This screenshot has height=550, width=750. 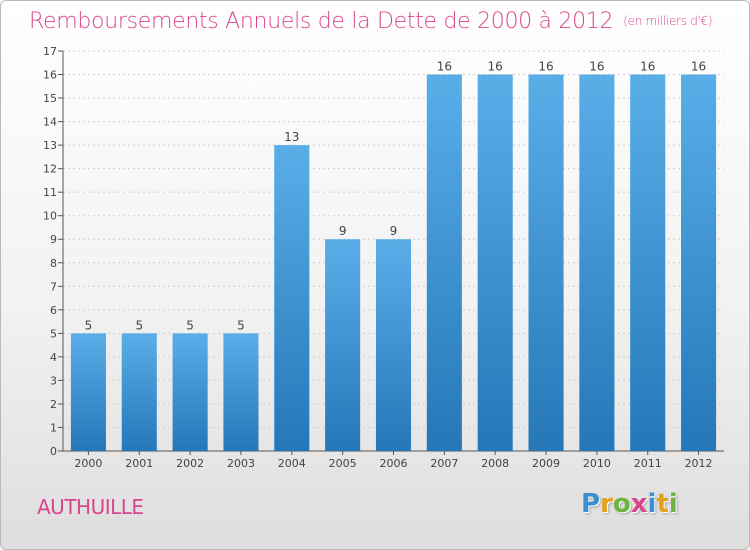 I want to click on y-tick-label: 8, so click(x=53, y=263).